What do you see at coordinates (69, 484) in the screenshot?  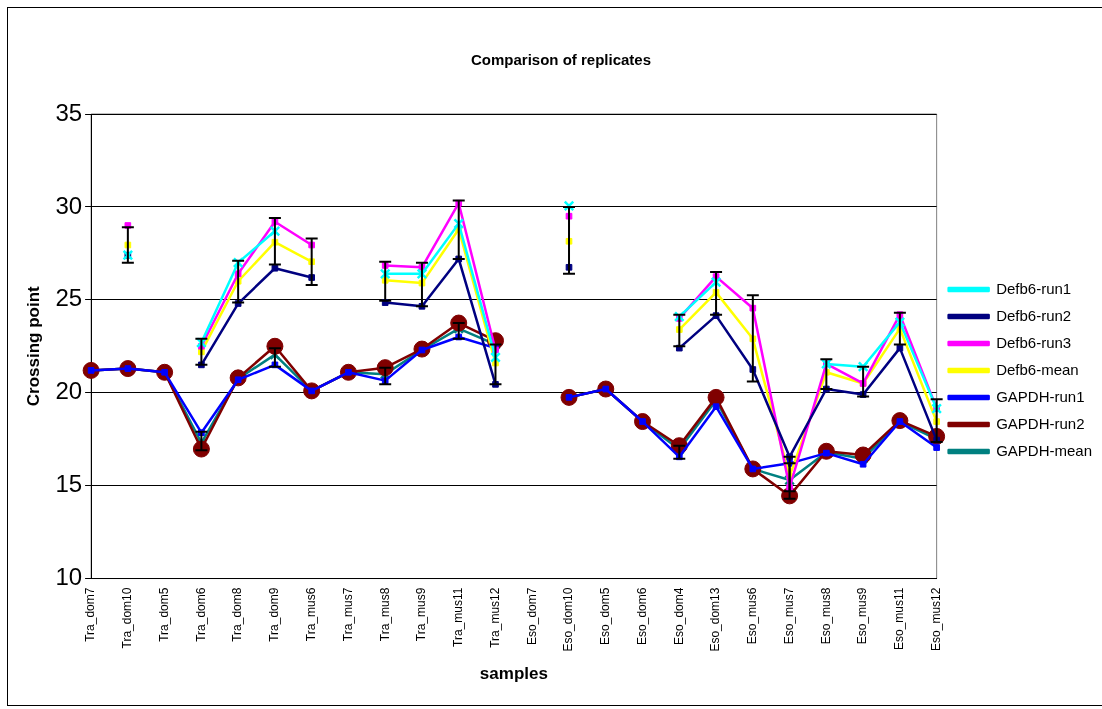 I see `y-tick-label: 15` at bounding box center [69, 484].